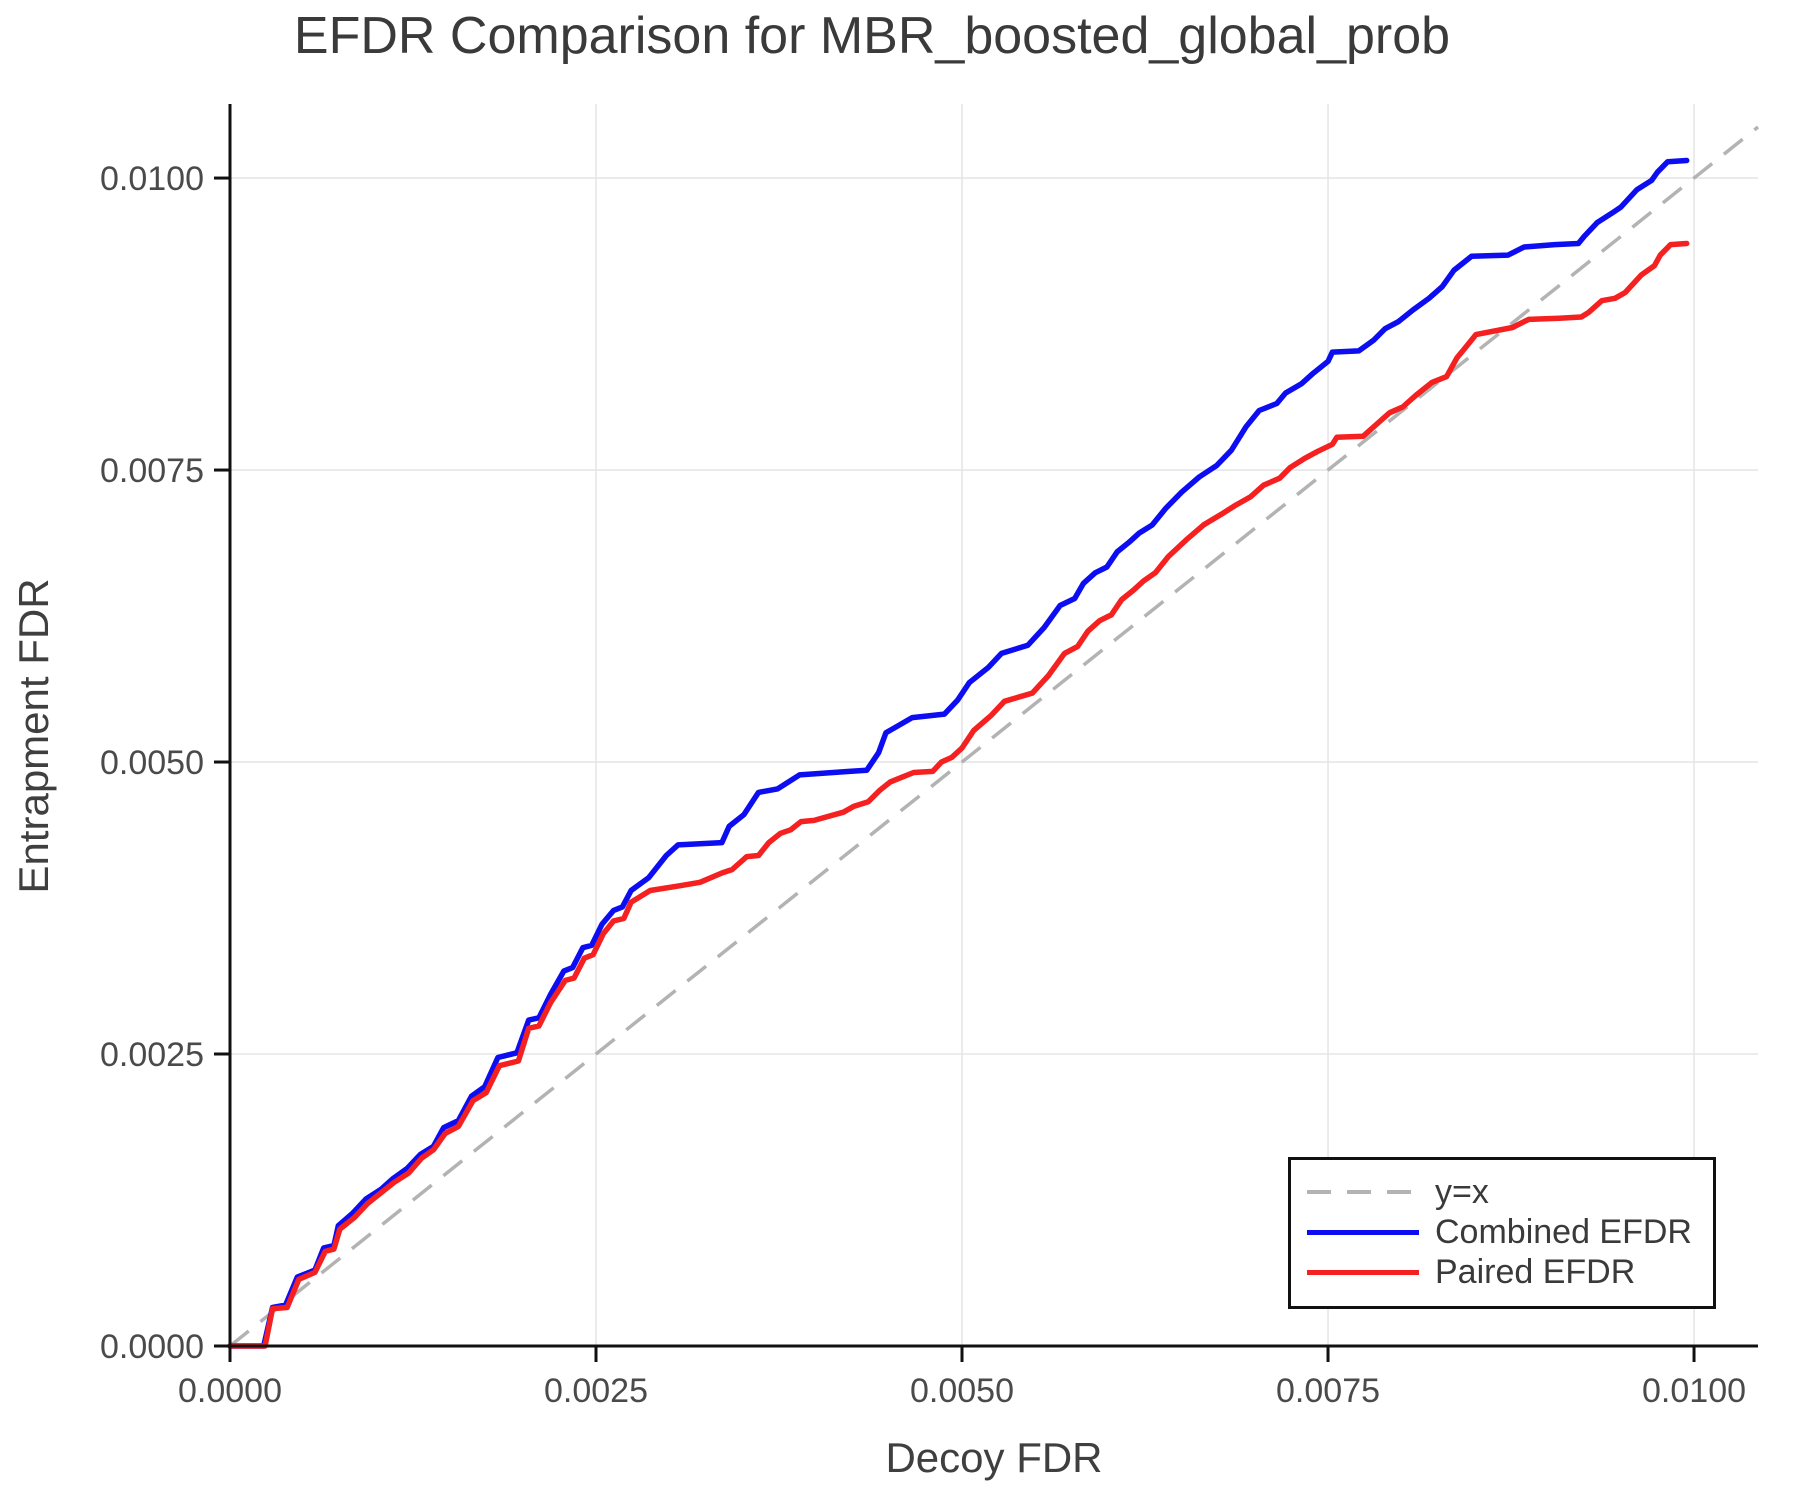  Describe the element at coordinates (1328, 1391) in the screenshot. I see `x-tick-label: 0.0075` at that location.